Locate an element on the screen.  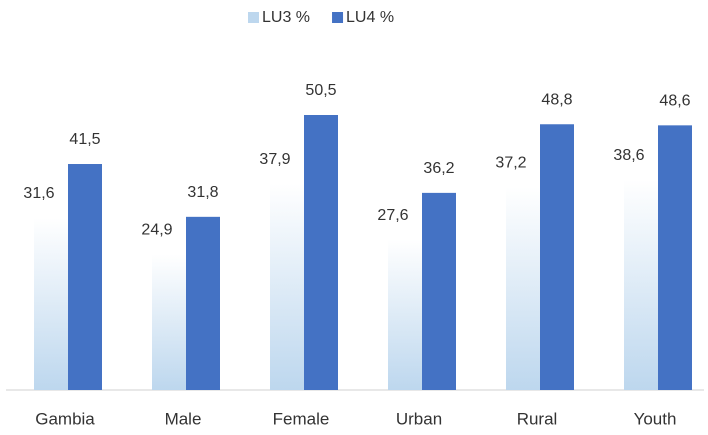
data-label: 31,6 is located at coordinates (38, 193).